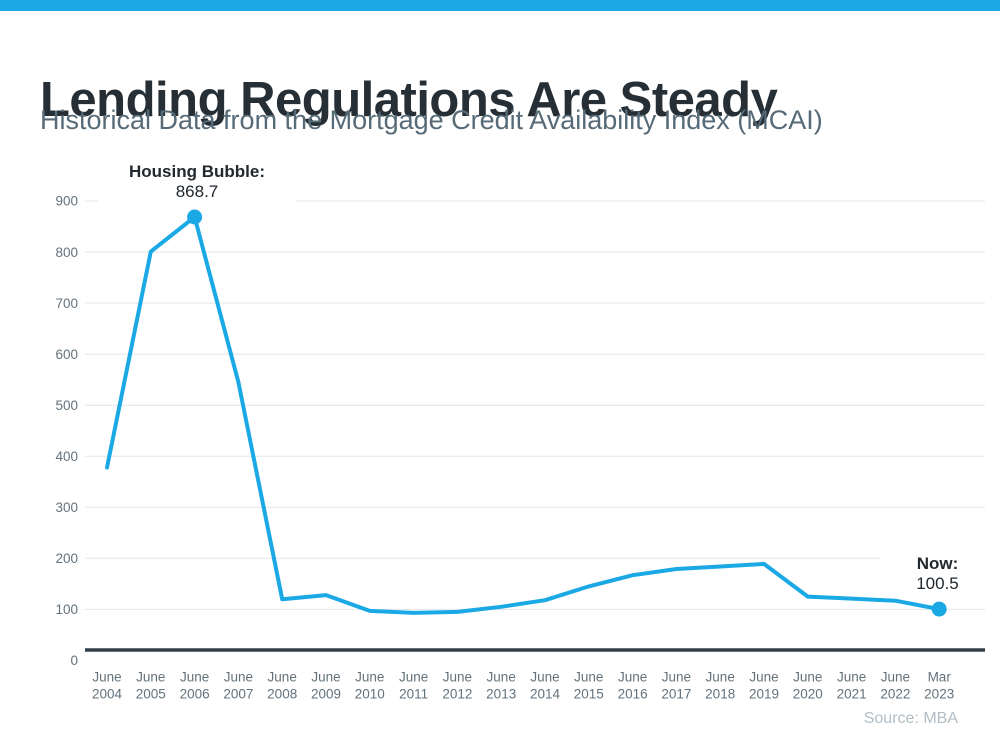  Describe the element at coordinates (66, 354) in the screenshot. I see `y-tick-label-600: 600` at that location.